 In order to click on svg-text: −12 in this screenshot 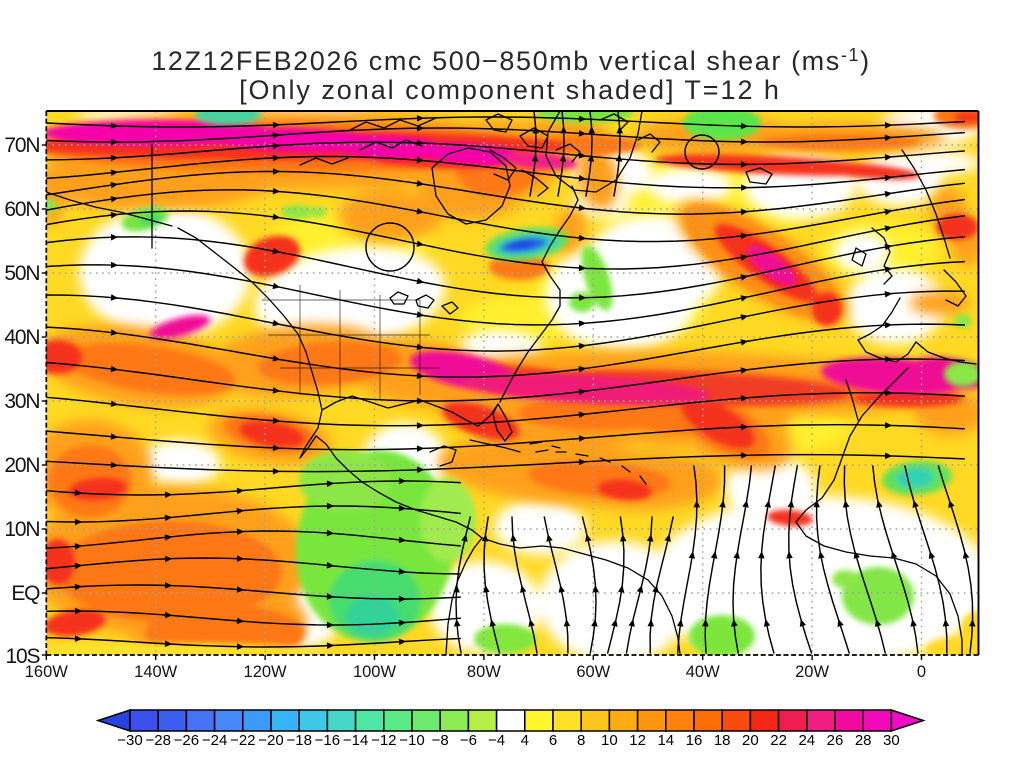, I will do `click(383, 740)`.